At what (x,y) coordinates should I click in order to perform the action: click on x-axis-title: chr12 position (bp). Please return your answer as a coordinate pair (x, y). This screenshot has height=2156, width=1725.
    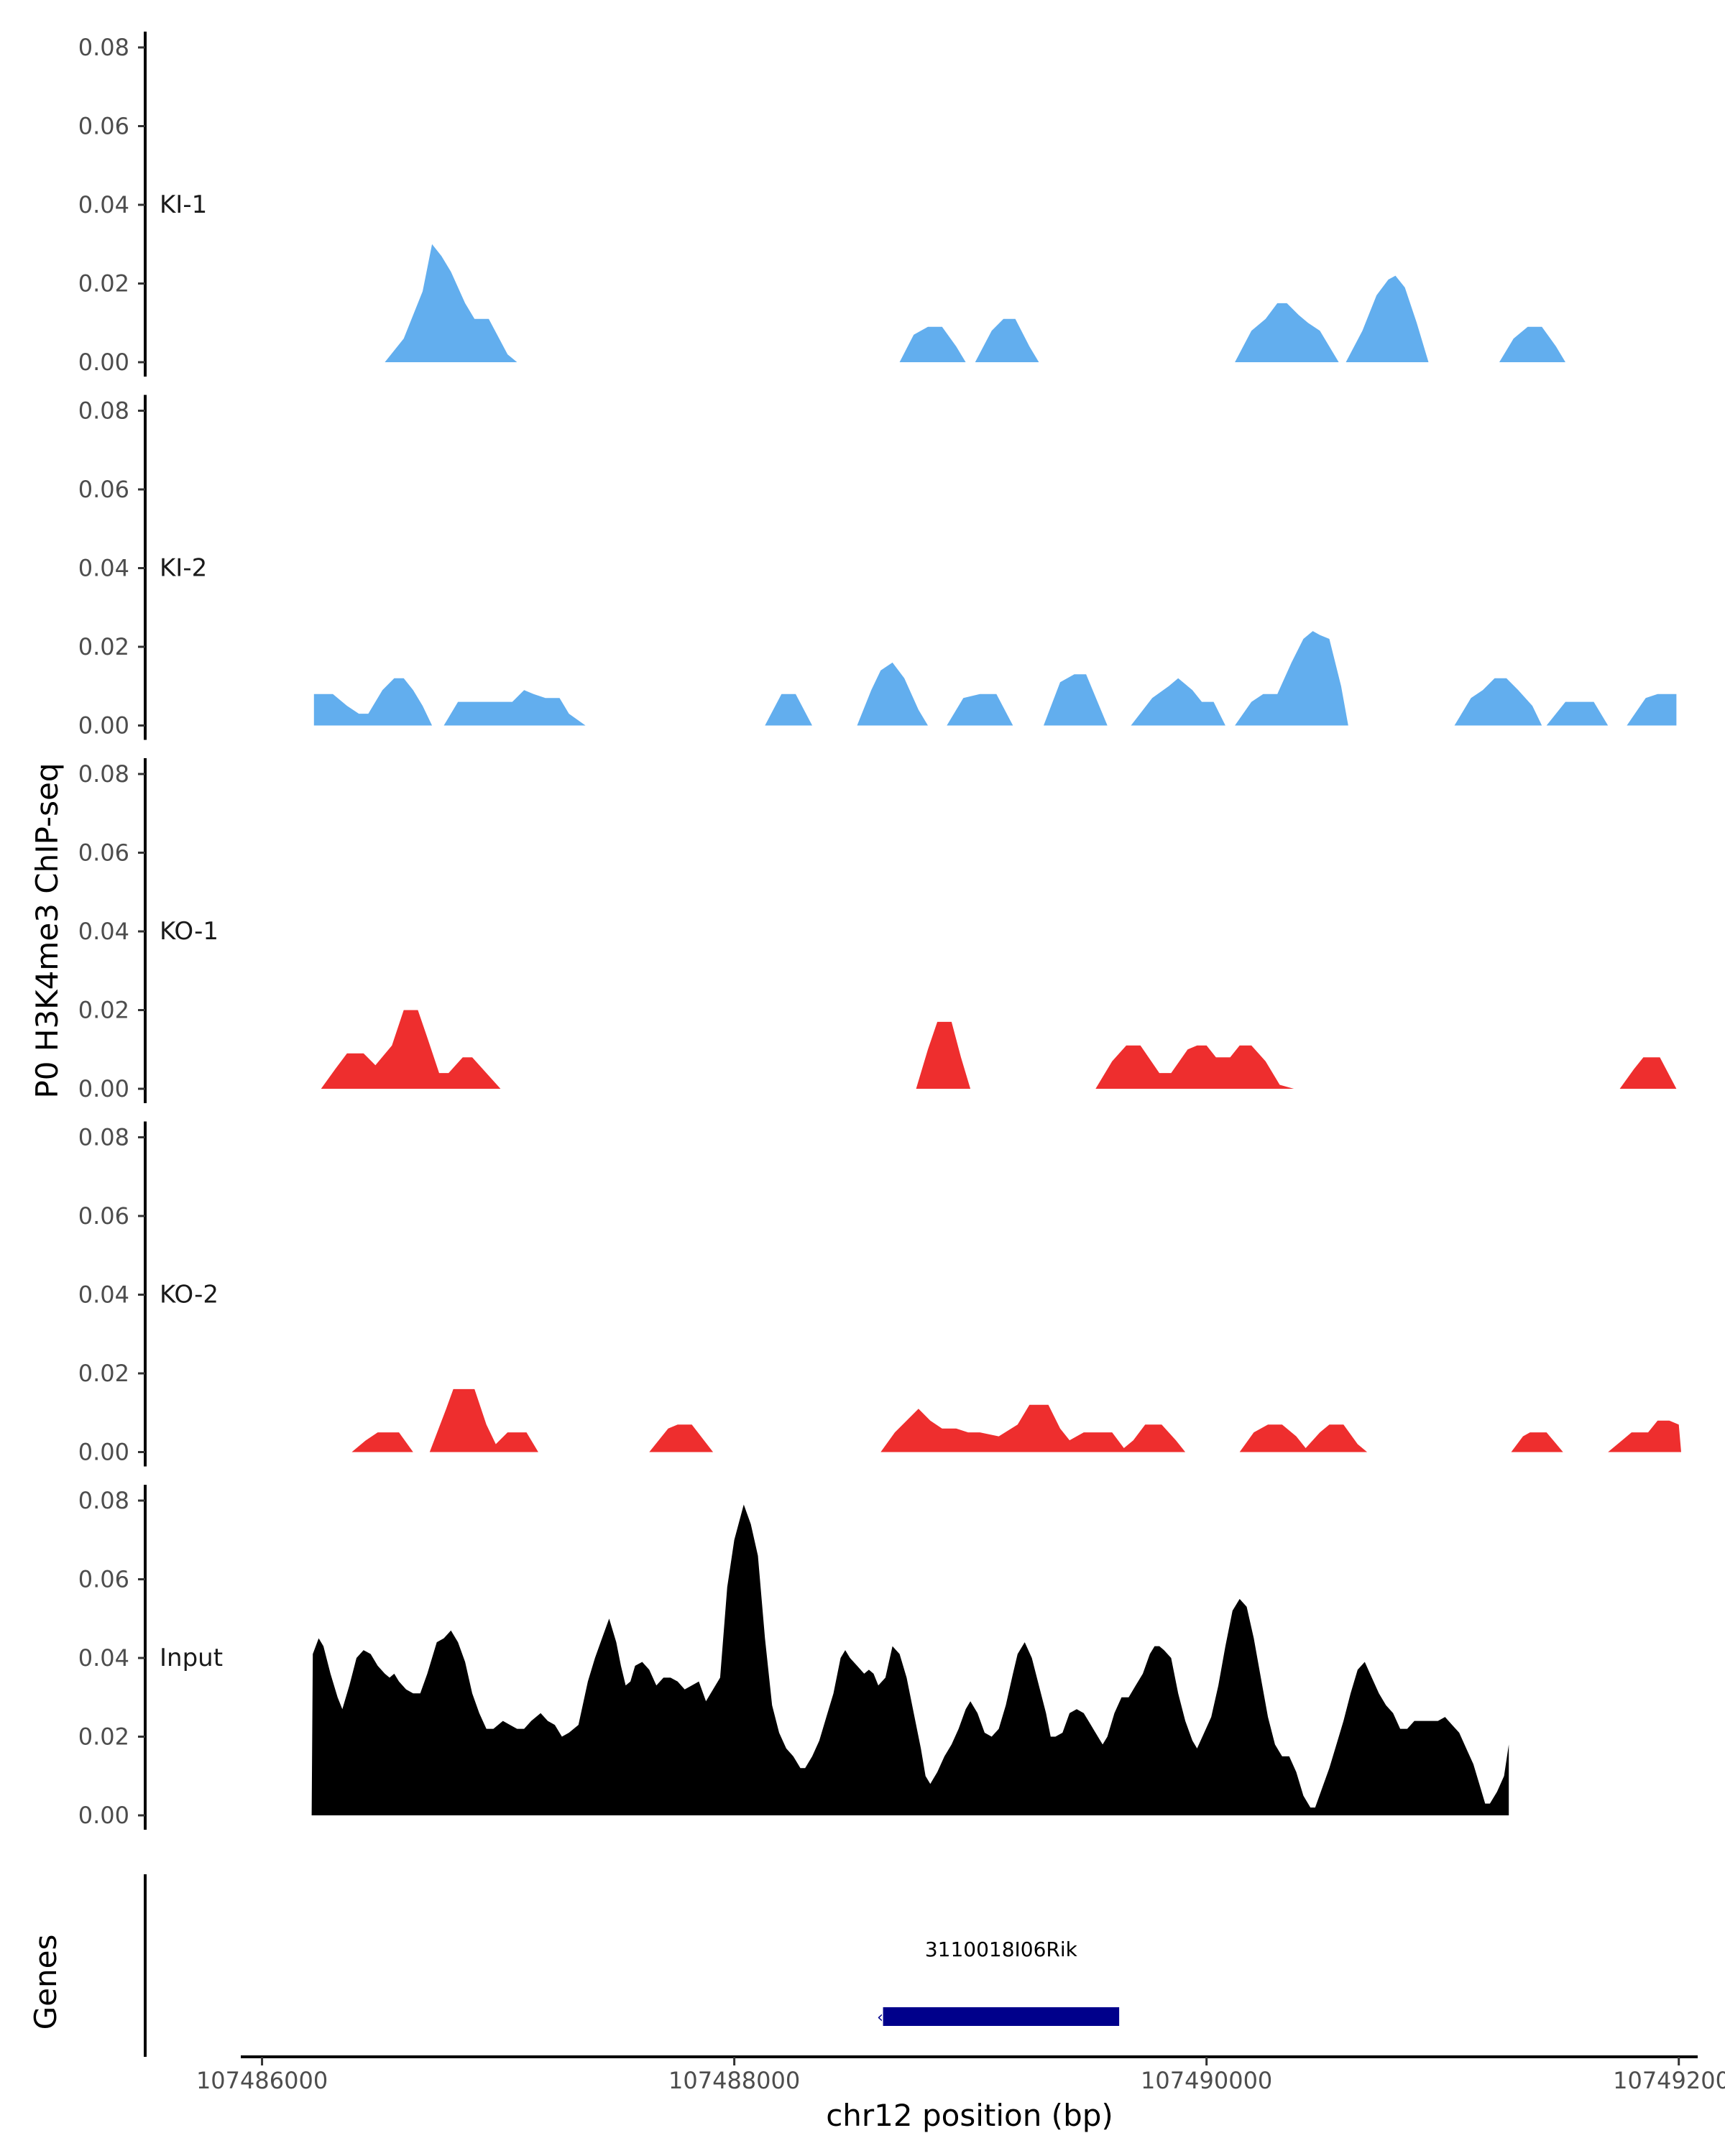
    Looking at the image, I should click on (969, 2115).